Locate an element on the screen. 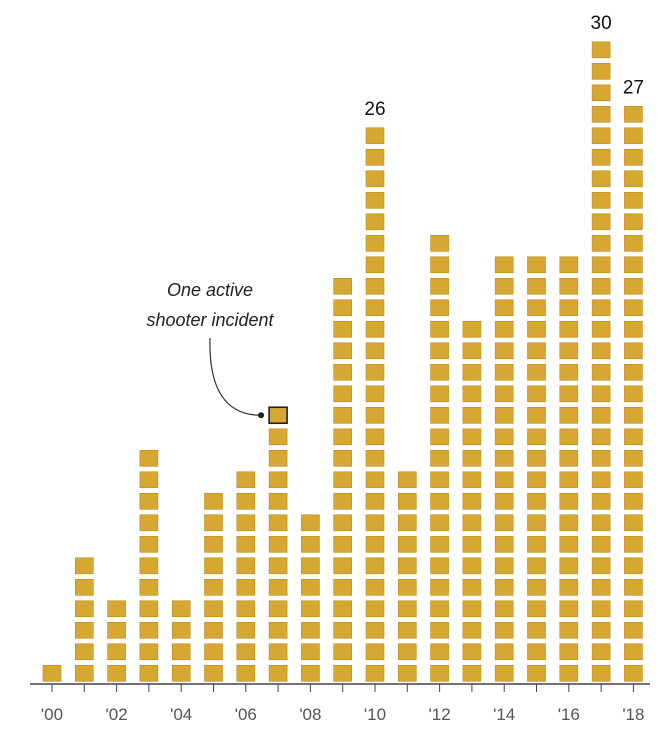  bar-2015 is located at coordinates (536, 469).